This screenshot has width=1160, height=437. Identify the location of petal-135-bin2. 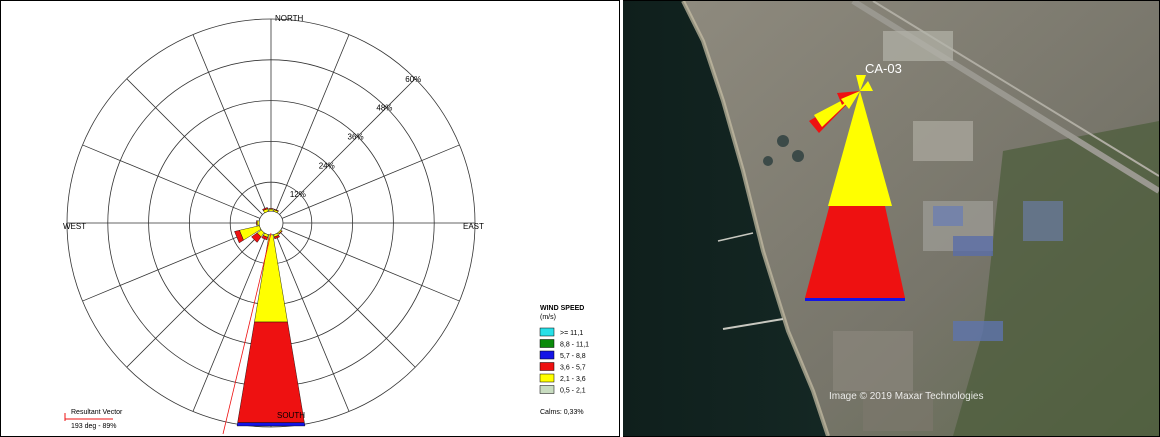
(280, 232).